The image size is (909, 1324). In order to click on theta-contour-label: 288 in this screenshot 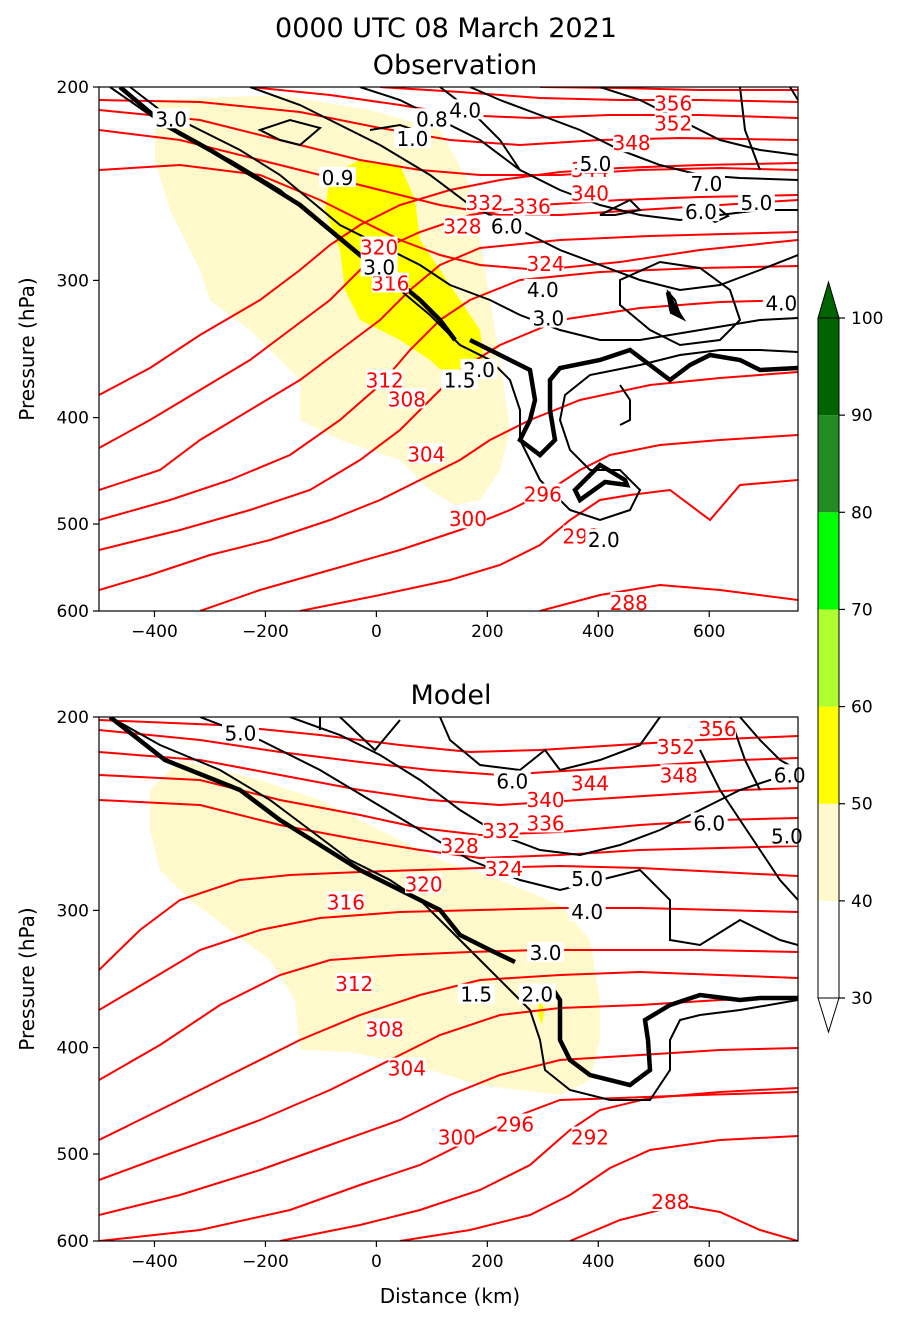, I will do `click(670, 1202)`.